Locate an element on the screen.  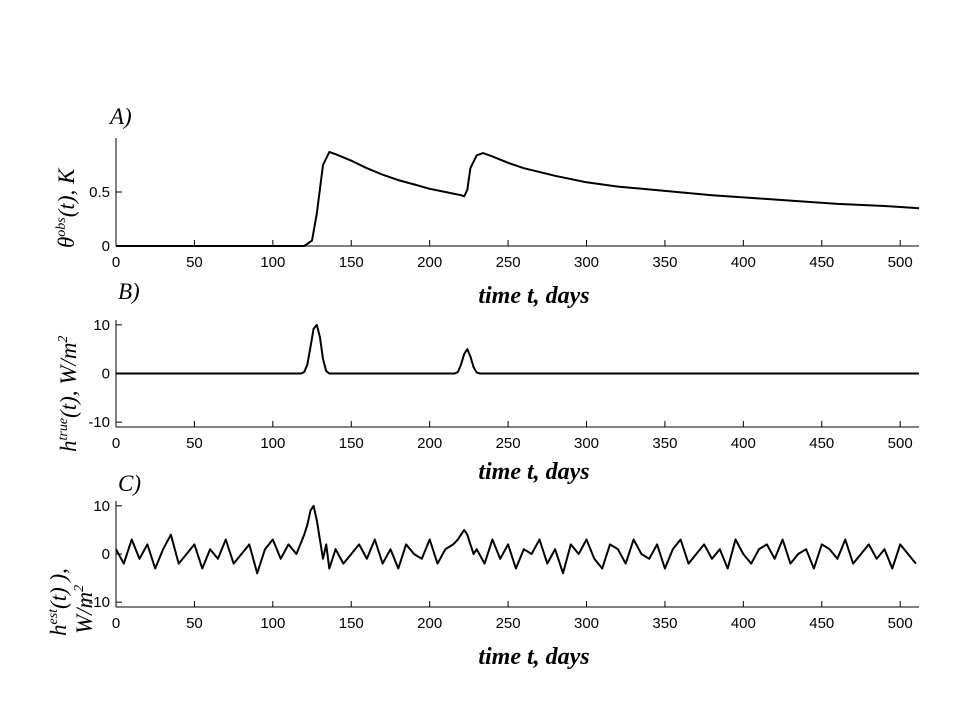
panel-c-yticks: -10 0 10 is located at coordinates (105, 554).